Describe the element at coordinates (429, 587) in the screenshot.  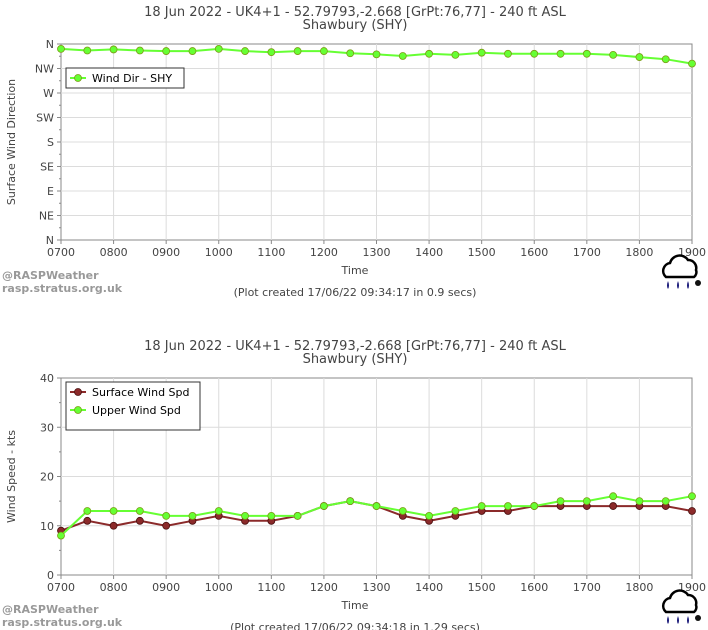
I see `x-tick-label: 1400` at that location.